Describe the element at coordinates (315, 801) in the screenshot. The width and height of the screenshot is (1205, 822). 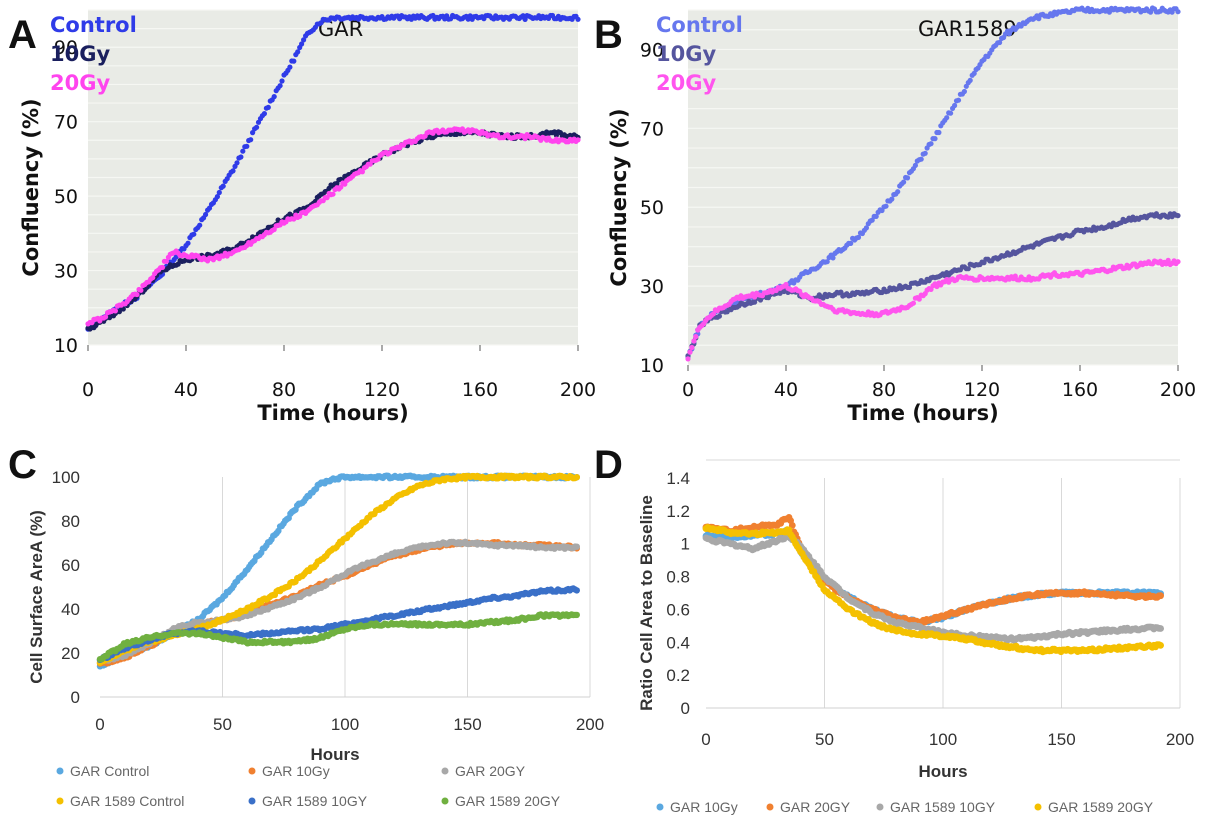
I see `legend-entry: GAR 1589 10GY` at that location.